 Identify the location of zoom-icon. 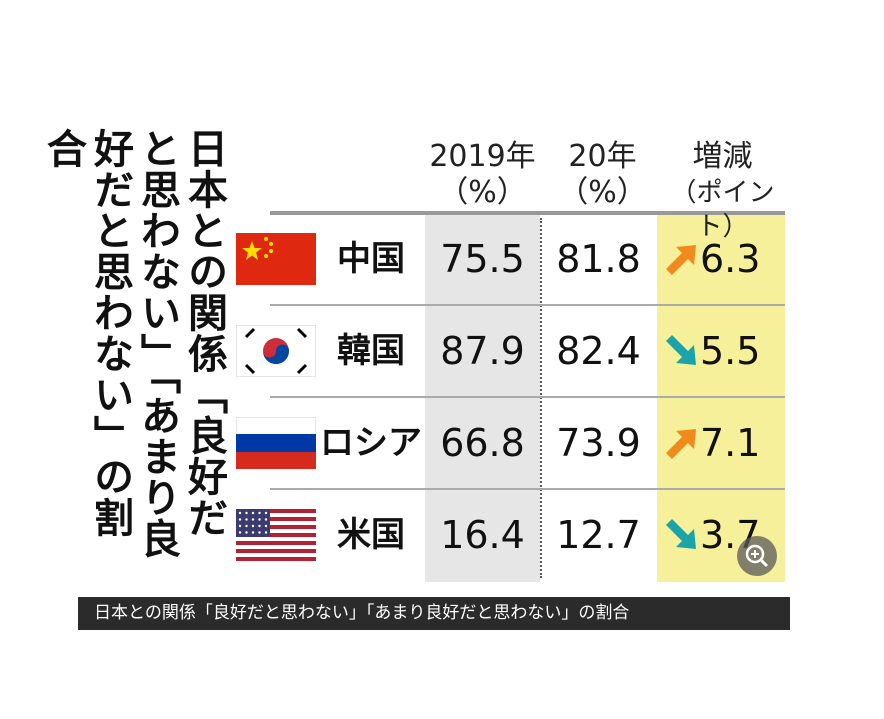
(757, 556).